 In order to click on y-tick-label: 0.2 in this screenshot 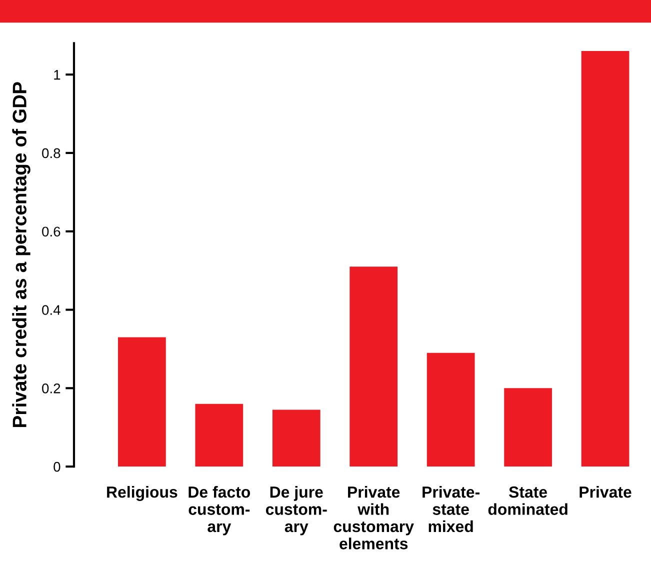, I will do `click(51, 388)`.